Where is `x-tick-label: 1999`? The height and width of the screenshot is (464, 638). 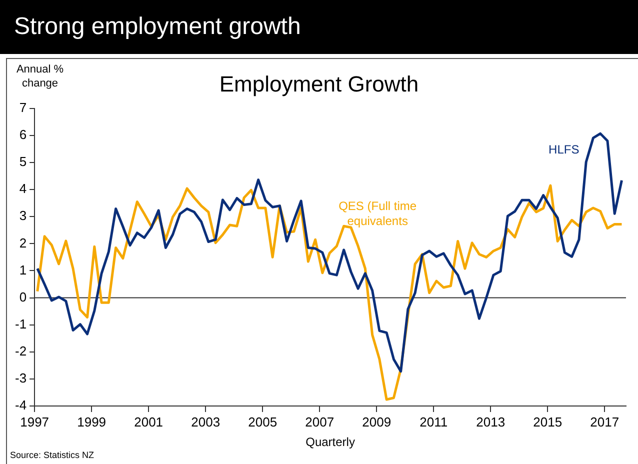
x-tick-label: 1999 is located at coordinates (91, 422).